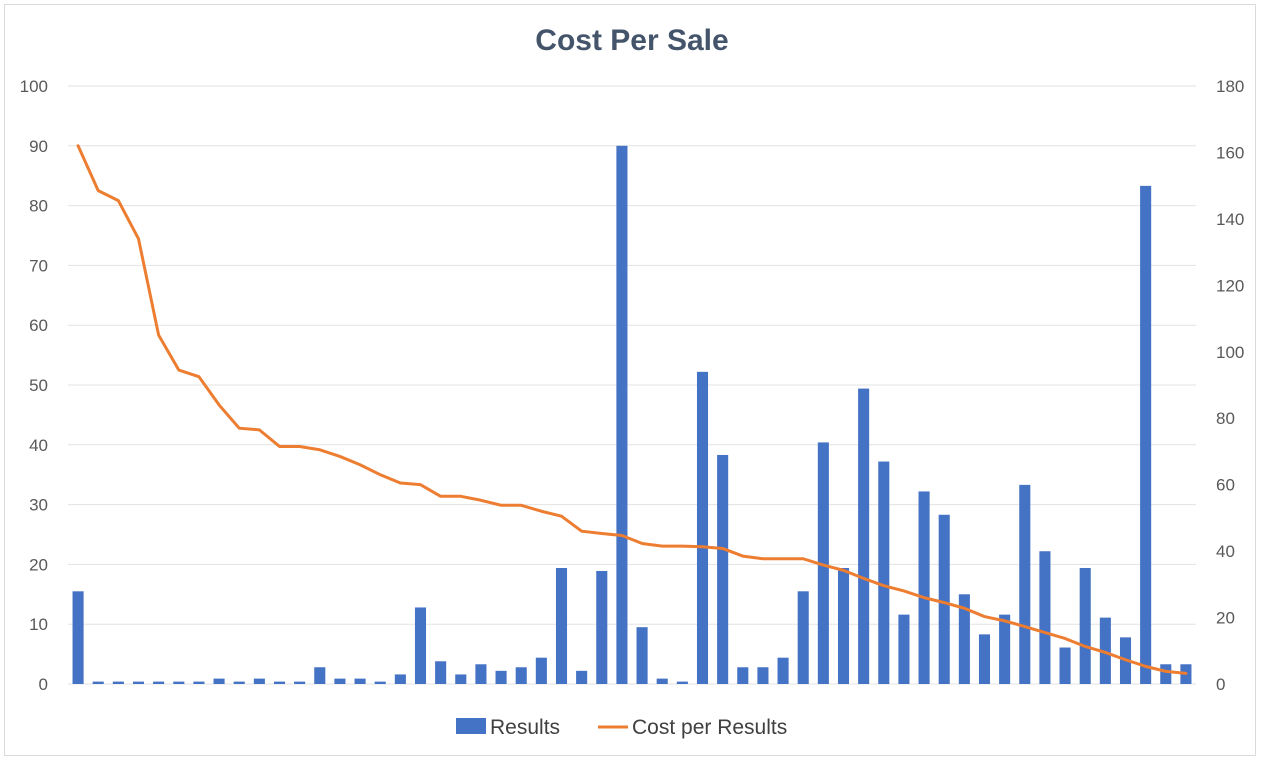  What do you see at coordinates (34, 86) in the screenshot?
I see `left-axis-tick-label: 100` at bounding box center [34, 86].